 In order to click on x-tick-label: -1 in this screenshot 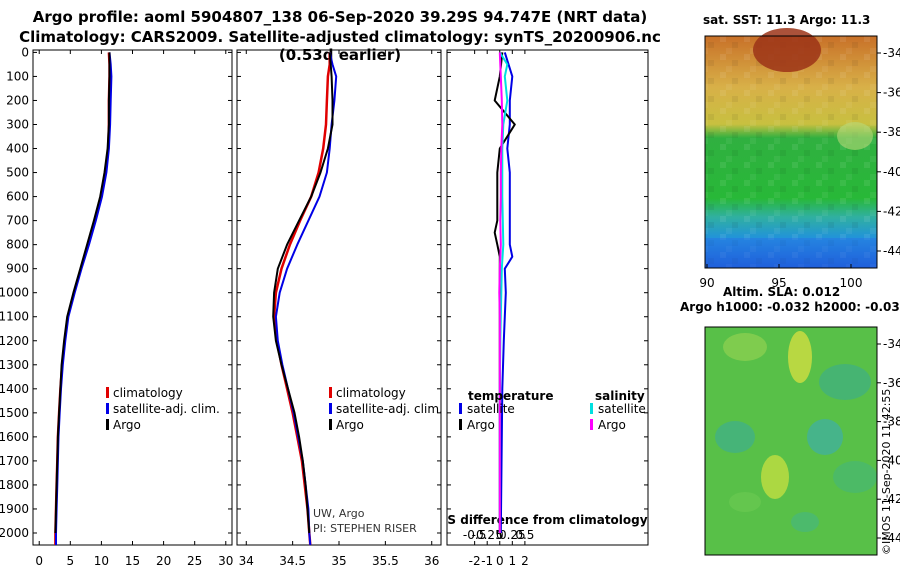, I will do `click(487, 561)`.